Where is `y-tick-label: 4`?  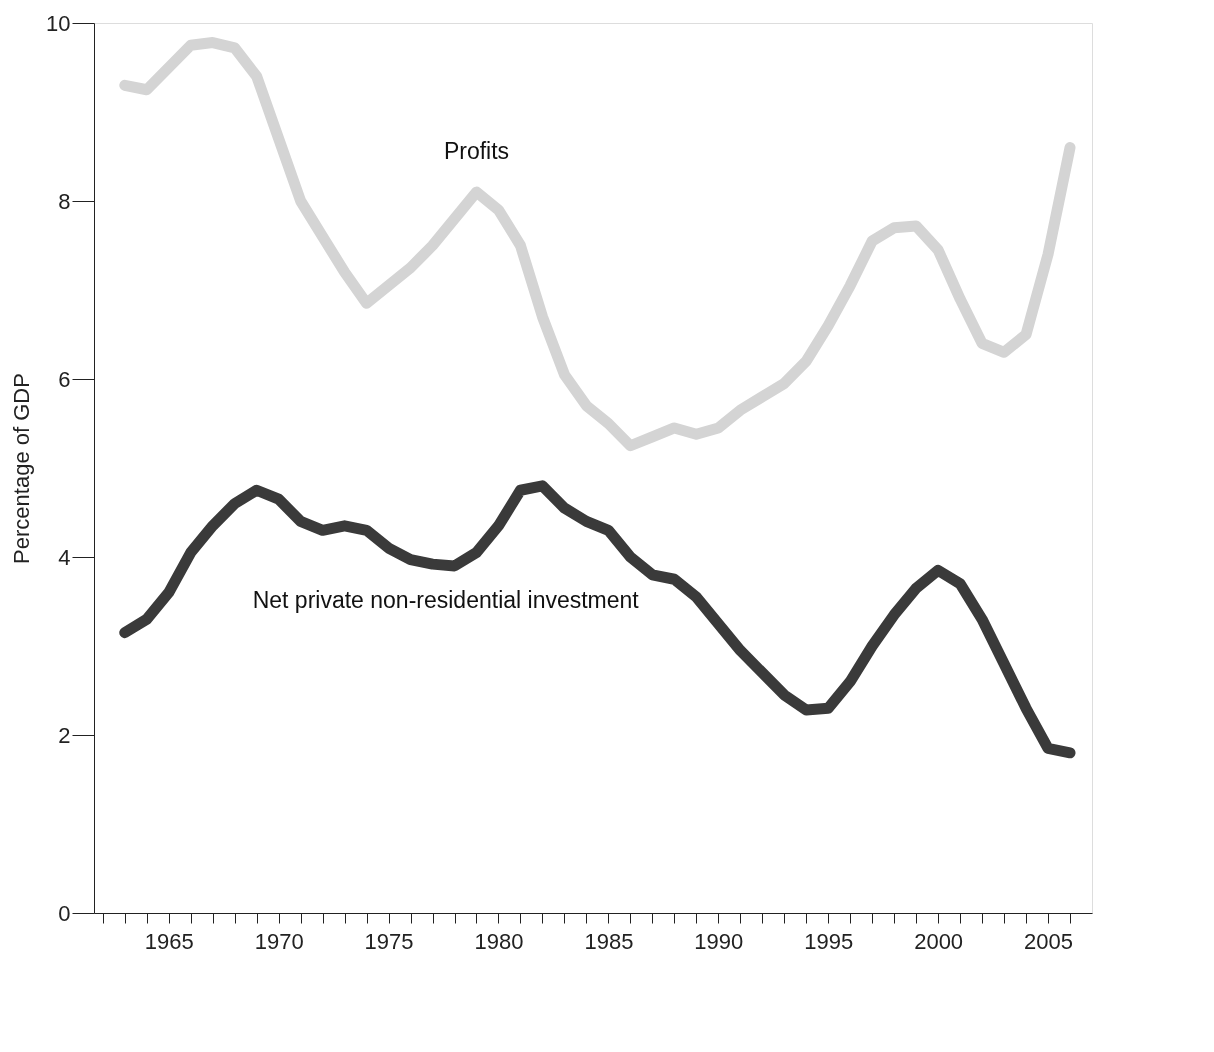
y-tick-label: 4 is located at coordinates (64, 557).